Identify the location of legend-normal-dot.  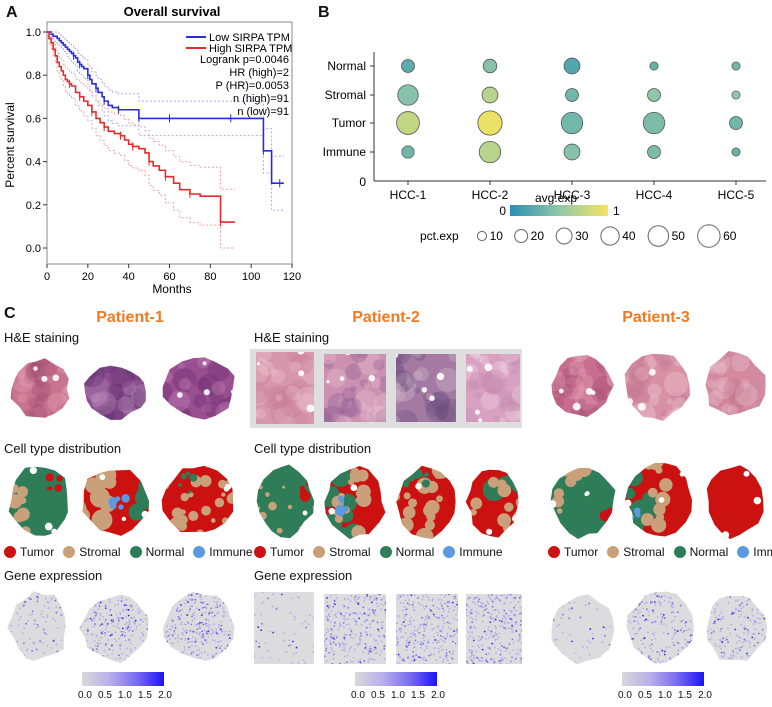
(679, 552).